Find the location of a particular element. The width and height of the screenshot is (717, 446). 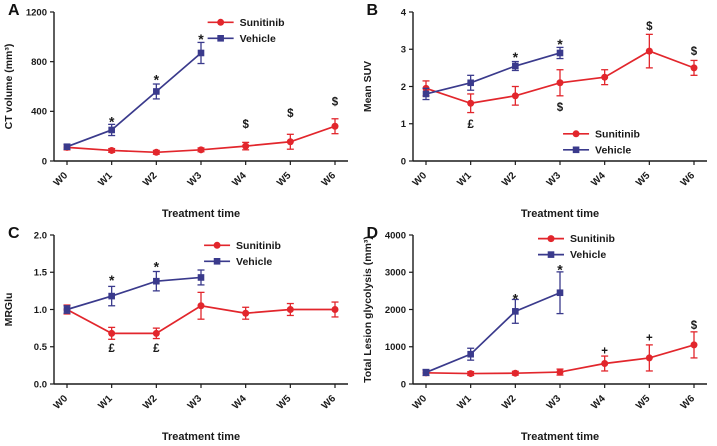

significance-annotations: * * * $ $ $ is located at coordinates (224, 81).